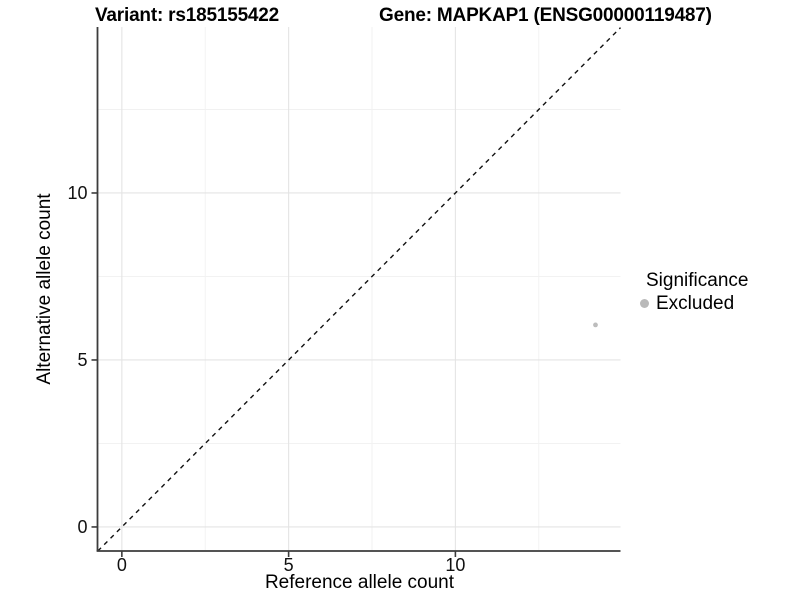 This screenshot has width=800, height=600. What do you see at coordinates (644, 303) in the screenshot?
I see `legend-key-dot-icon` at bounding box center [644, 303].